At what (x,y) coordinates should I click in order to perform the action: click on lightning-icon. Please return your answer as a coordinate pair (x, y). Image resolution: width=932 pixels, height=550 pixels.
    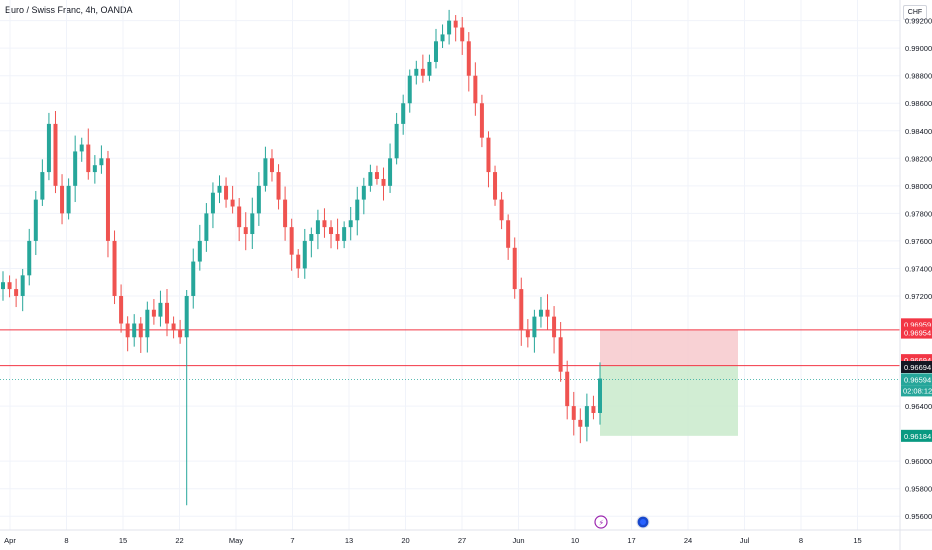
    Looking at the image, I should click on (601, 522).